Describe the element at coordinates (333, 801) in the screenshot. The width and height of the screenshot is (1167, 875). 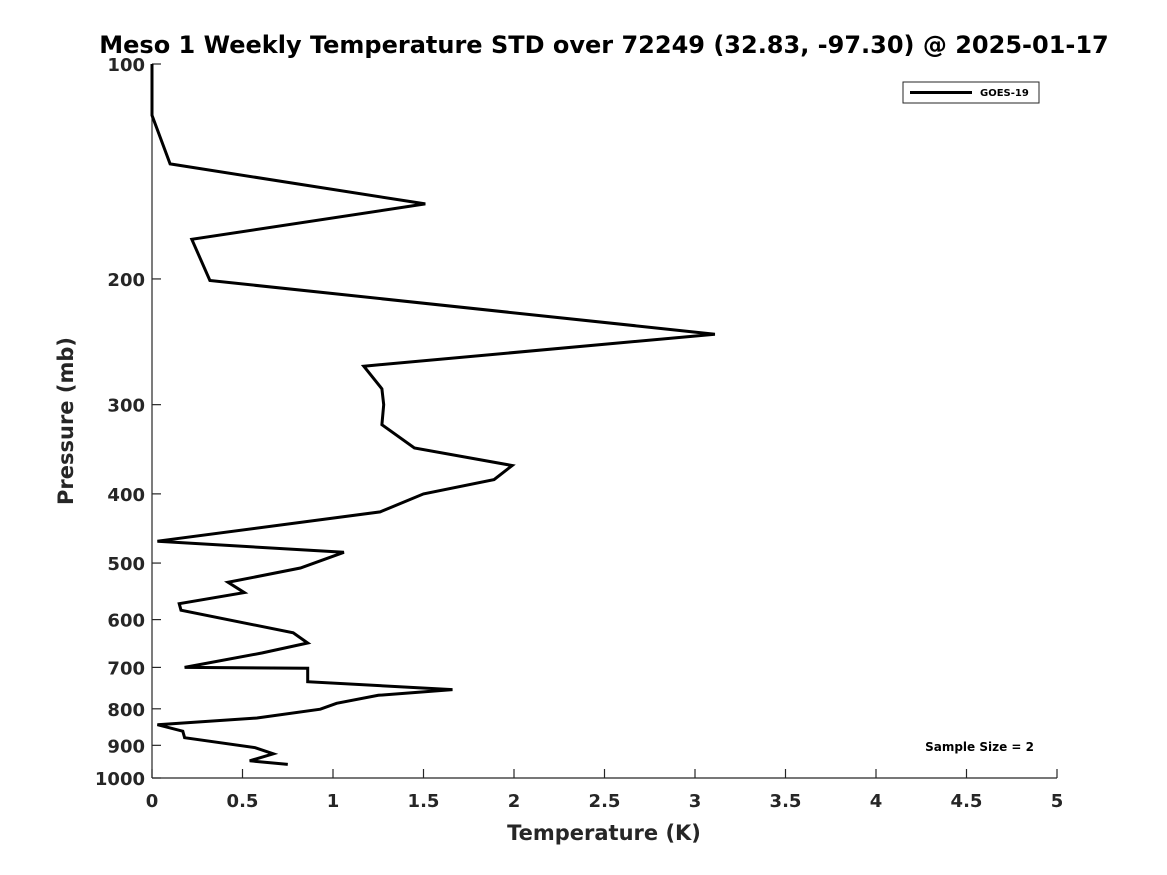
I see `x-tick-label: 1` at that location.